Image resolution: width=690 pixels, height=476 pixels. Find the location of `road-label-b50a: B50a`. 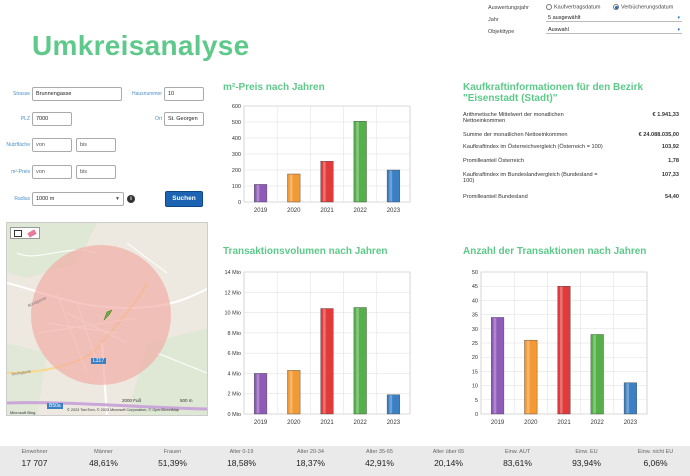

road-label-b50a: B50a is located at coordinates (55, 406).